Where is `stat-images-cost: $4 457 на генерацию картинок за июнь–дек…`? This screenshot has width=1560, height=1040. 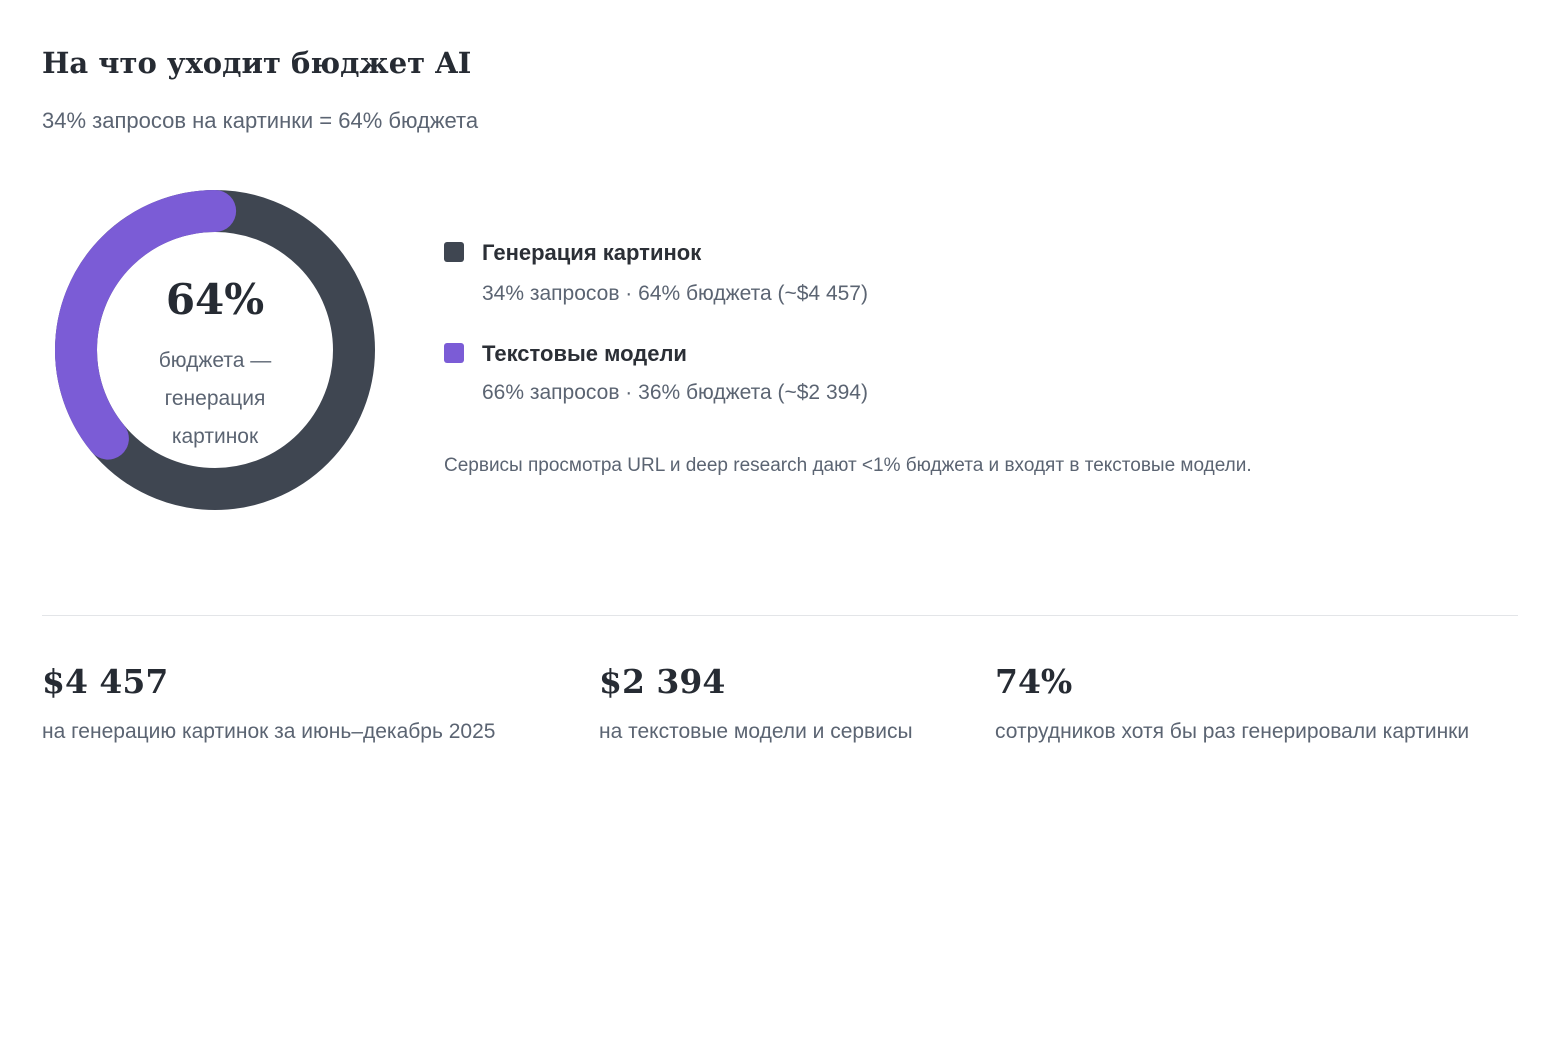
stat-images-cost: $4 457 на генерацию картинок за июнь–дек… is located at coordinates (268, 702).